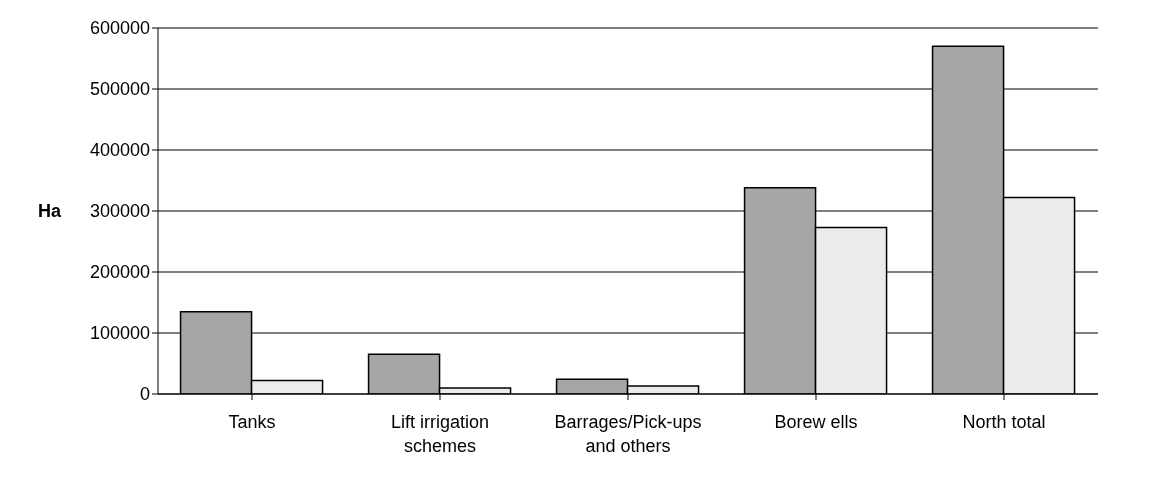 This screenshot has height=494, width=1152. I want to click on y-tick-label: 100000, so click(119, 333).